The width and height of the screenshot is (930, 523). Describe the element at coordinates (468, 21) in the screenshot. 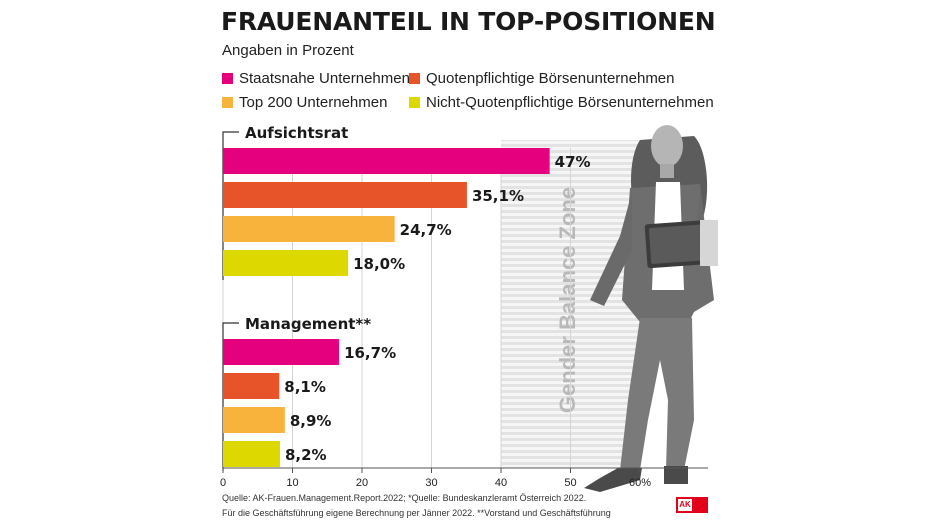

I see `chart-title: FRAUENANTEIL IN TOP-POSITIONEN` at that location.